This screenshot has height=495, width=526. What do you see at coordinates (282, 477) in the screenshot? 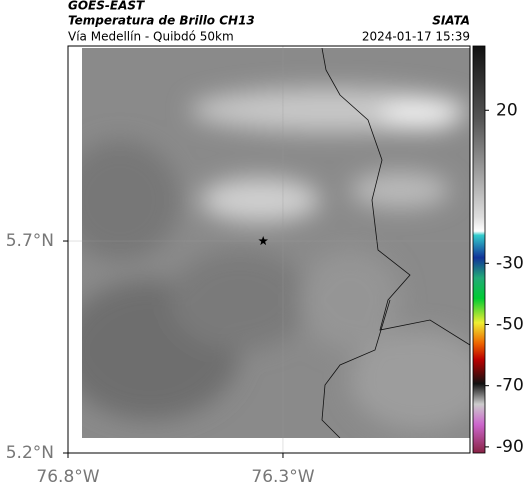
I see `x-tick-label: 76.3°W` at bounding box center [282, 477].